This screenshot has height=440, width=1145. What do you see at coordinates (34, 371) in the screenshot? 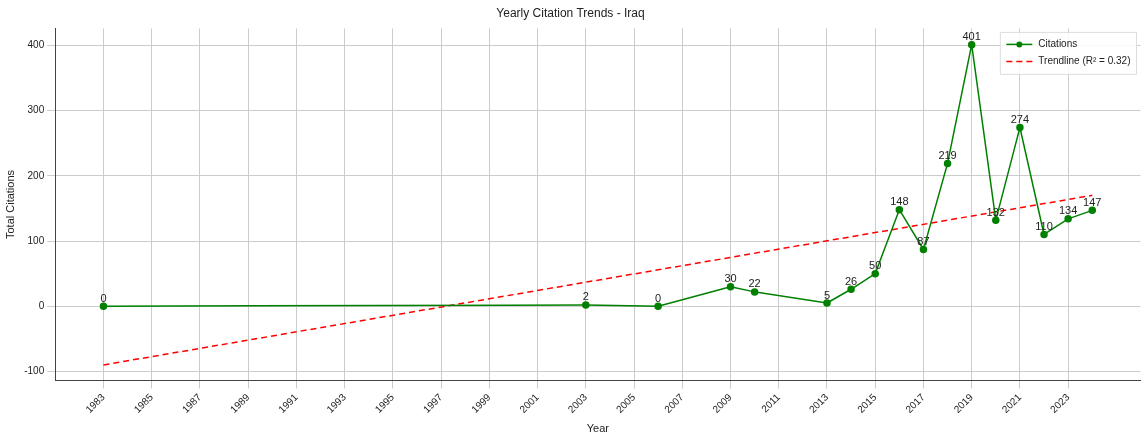
I see `y-tick-label: -100` at bounding box center [34, 371].